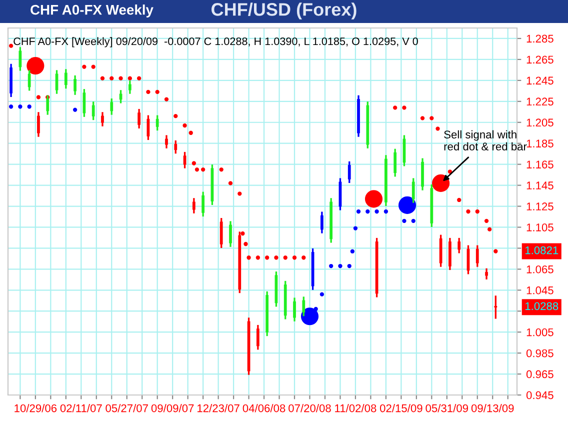  Describe the element at coordinates (540, 332) in the screenshot. I see `y-tick-label: 1.005` at that location.